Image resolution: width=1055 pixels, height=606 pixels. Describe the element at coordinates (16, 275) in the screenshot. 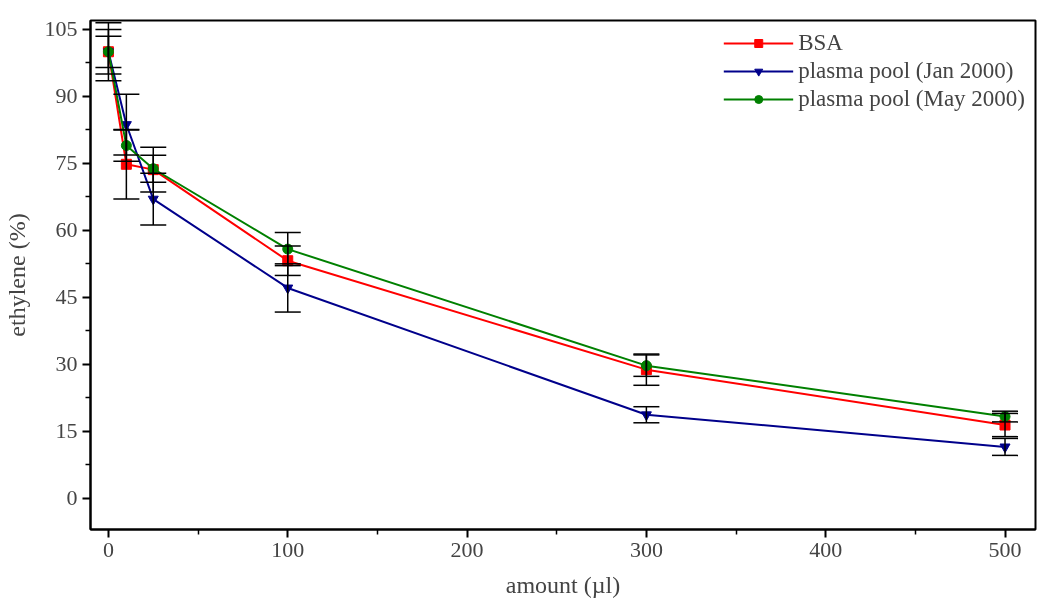

I see `y-axis-title: ethylene (%)` at that location.